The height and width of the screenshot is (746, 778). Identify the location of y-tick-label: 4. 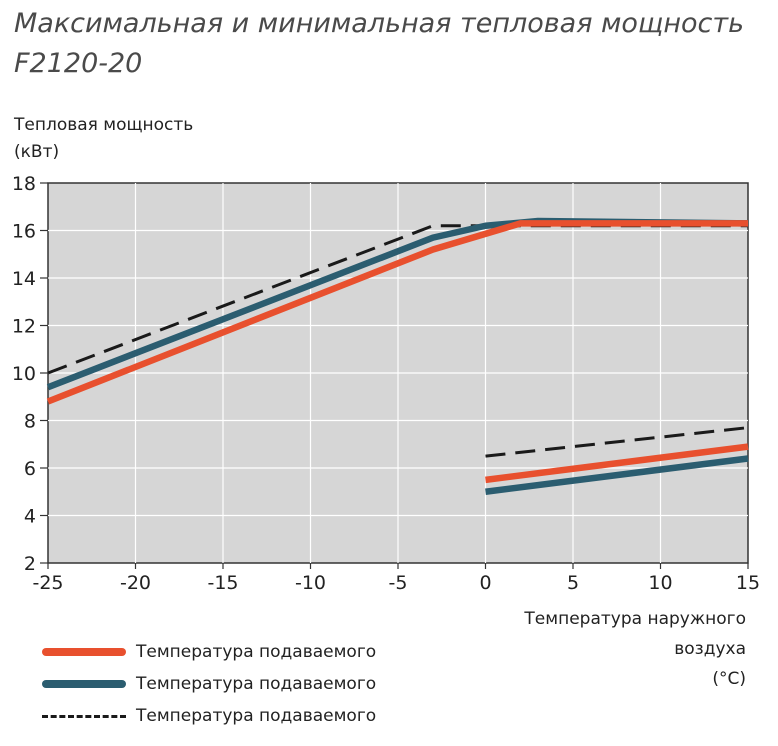
(30, 517).